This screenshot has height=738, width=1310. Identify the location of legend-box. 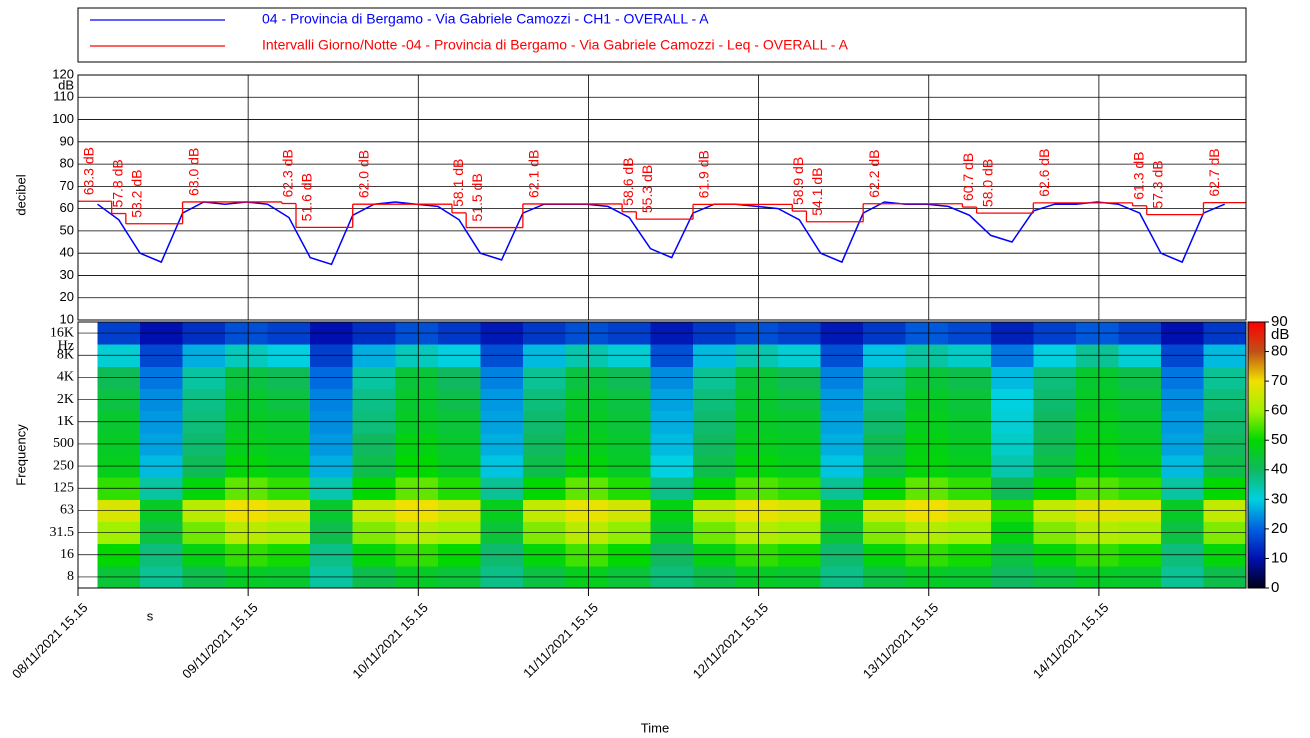
(662, 35).